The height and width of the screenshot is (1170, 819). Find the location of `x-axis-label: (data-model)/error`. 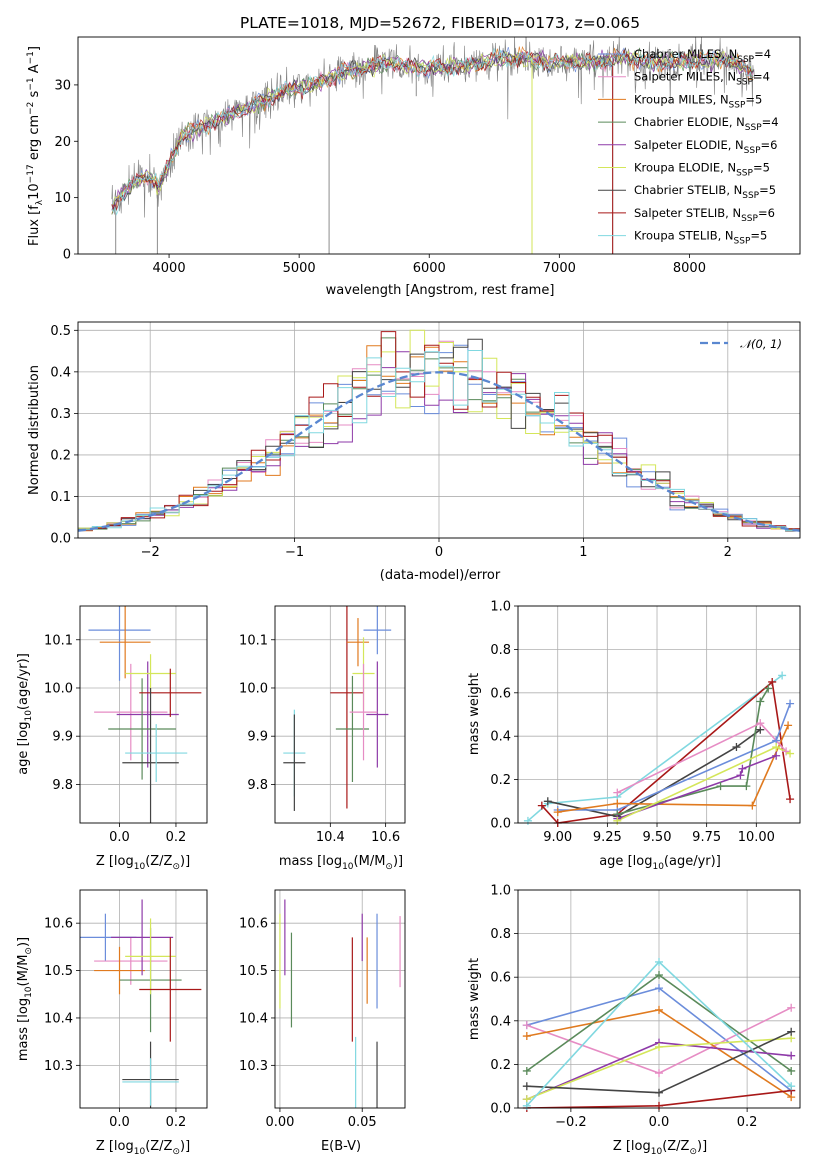

x-axis-label: (data-model)/error is located at coordinates (440, 575).